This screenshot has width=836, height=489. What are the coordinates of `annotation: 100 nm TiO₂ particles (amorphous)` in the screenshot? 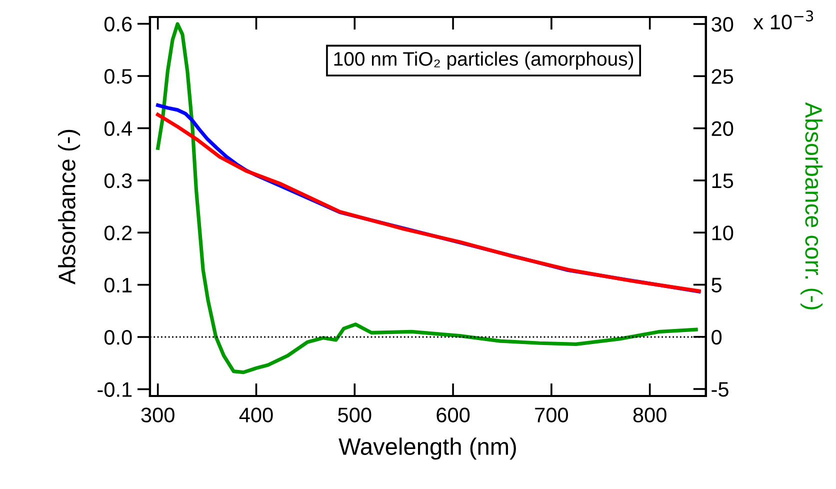 It's located at (484, 61).